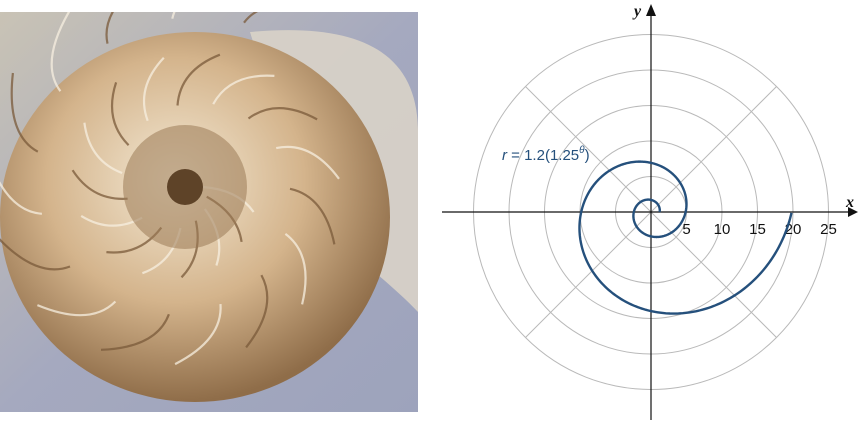 This screenshot has width=858, height=422. I want to click on x-tick-label: 15, so click(757, 229).